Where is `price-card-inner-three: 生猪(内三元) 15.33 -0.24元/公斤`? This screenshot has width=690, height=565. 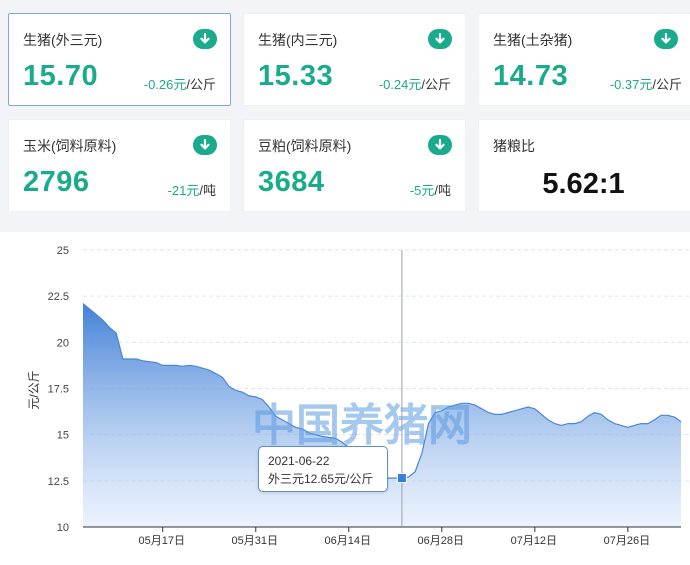 price-card-inner-three: 生猪(内三元) 15.33 -0.24元/公斤 is located at coordinates (354, 59).